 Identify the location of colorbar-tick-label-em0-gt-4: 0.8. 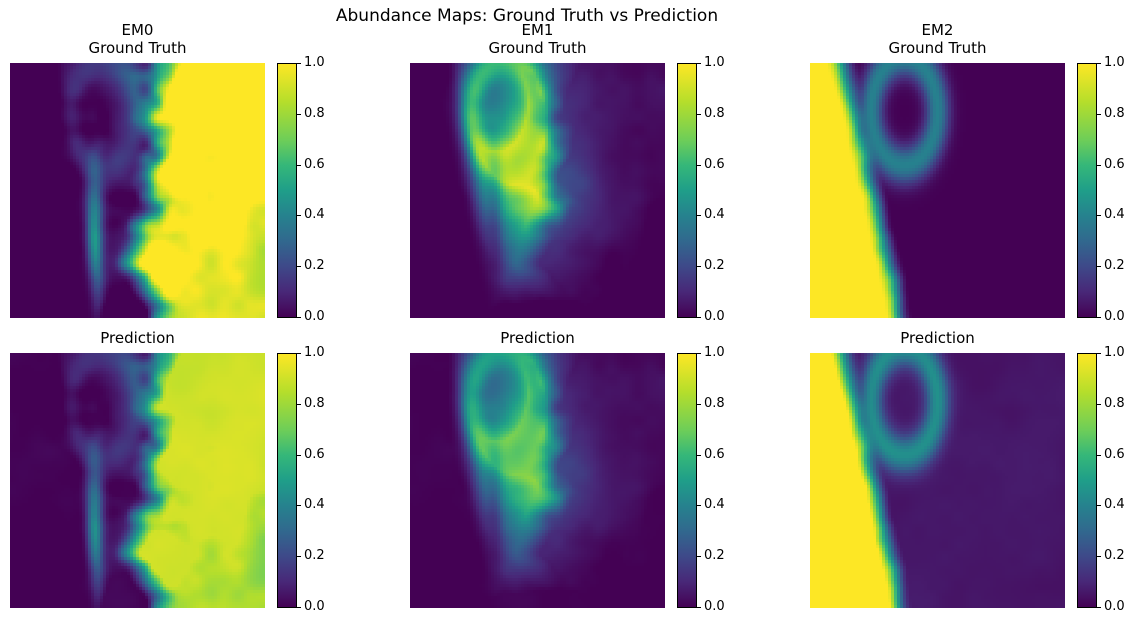
(314, 113).